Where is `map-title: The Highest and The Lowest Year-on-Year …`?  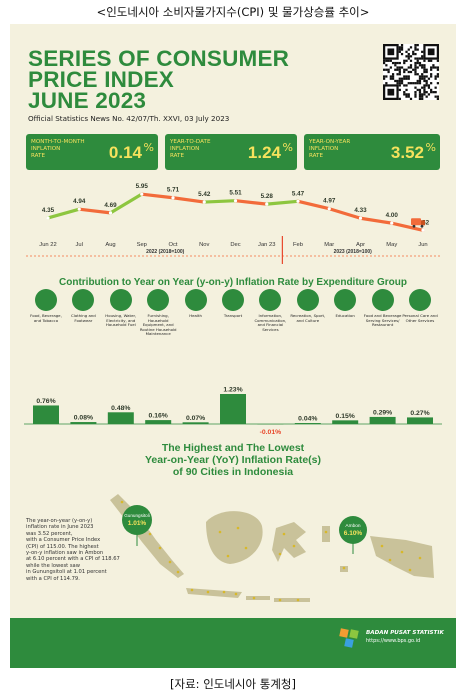 map-title: The Highest and The Lowest Year-on-Year … is located at coordinates (233, 460).